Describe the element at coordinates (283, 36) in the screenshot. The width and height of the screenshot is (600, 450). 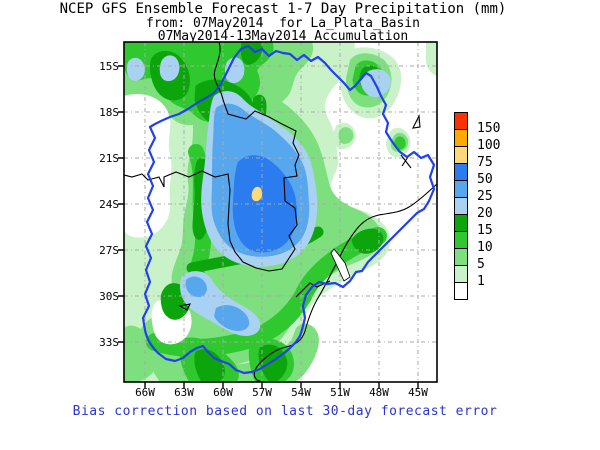
I see `plot-title-line3: 07May2014-13May2014 Accumulation` at that location.